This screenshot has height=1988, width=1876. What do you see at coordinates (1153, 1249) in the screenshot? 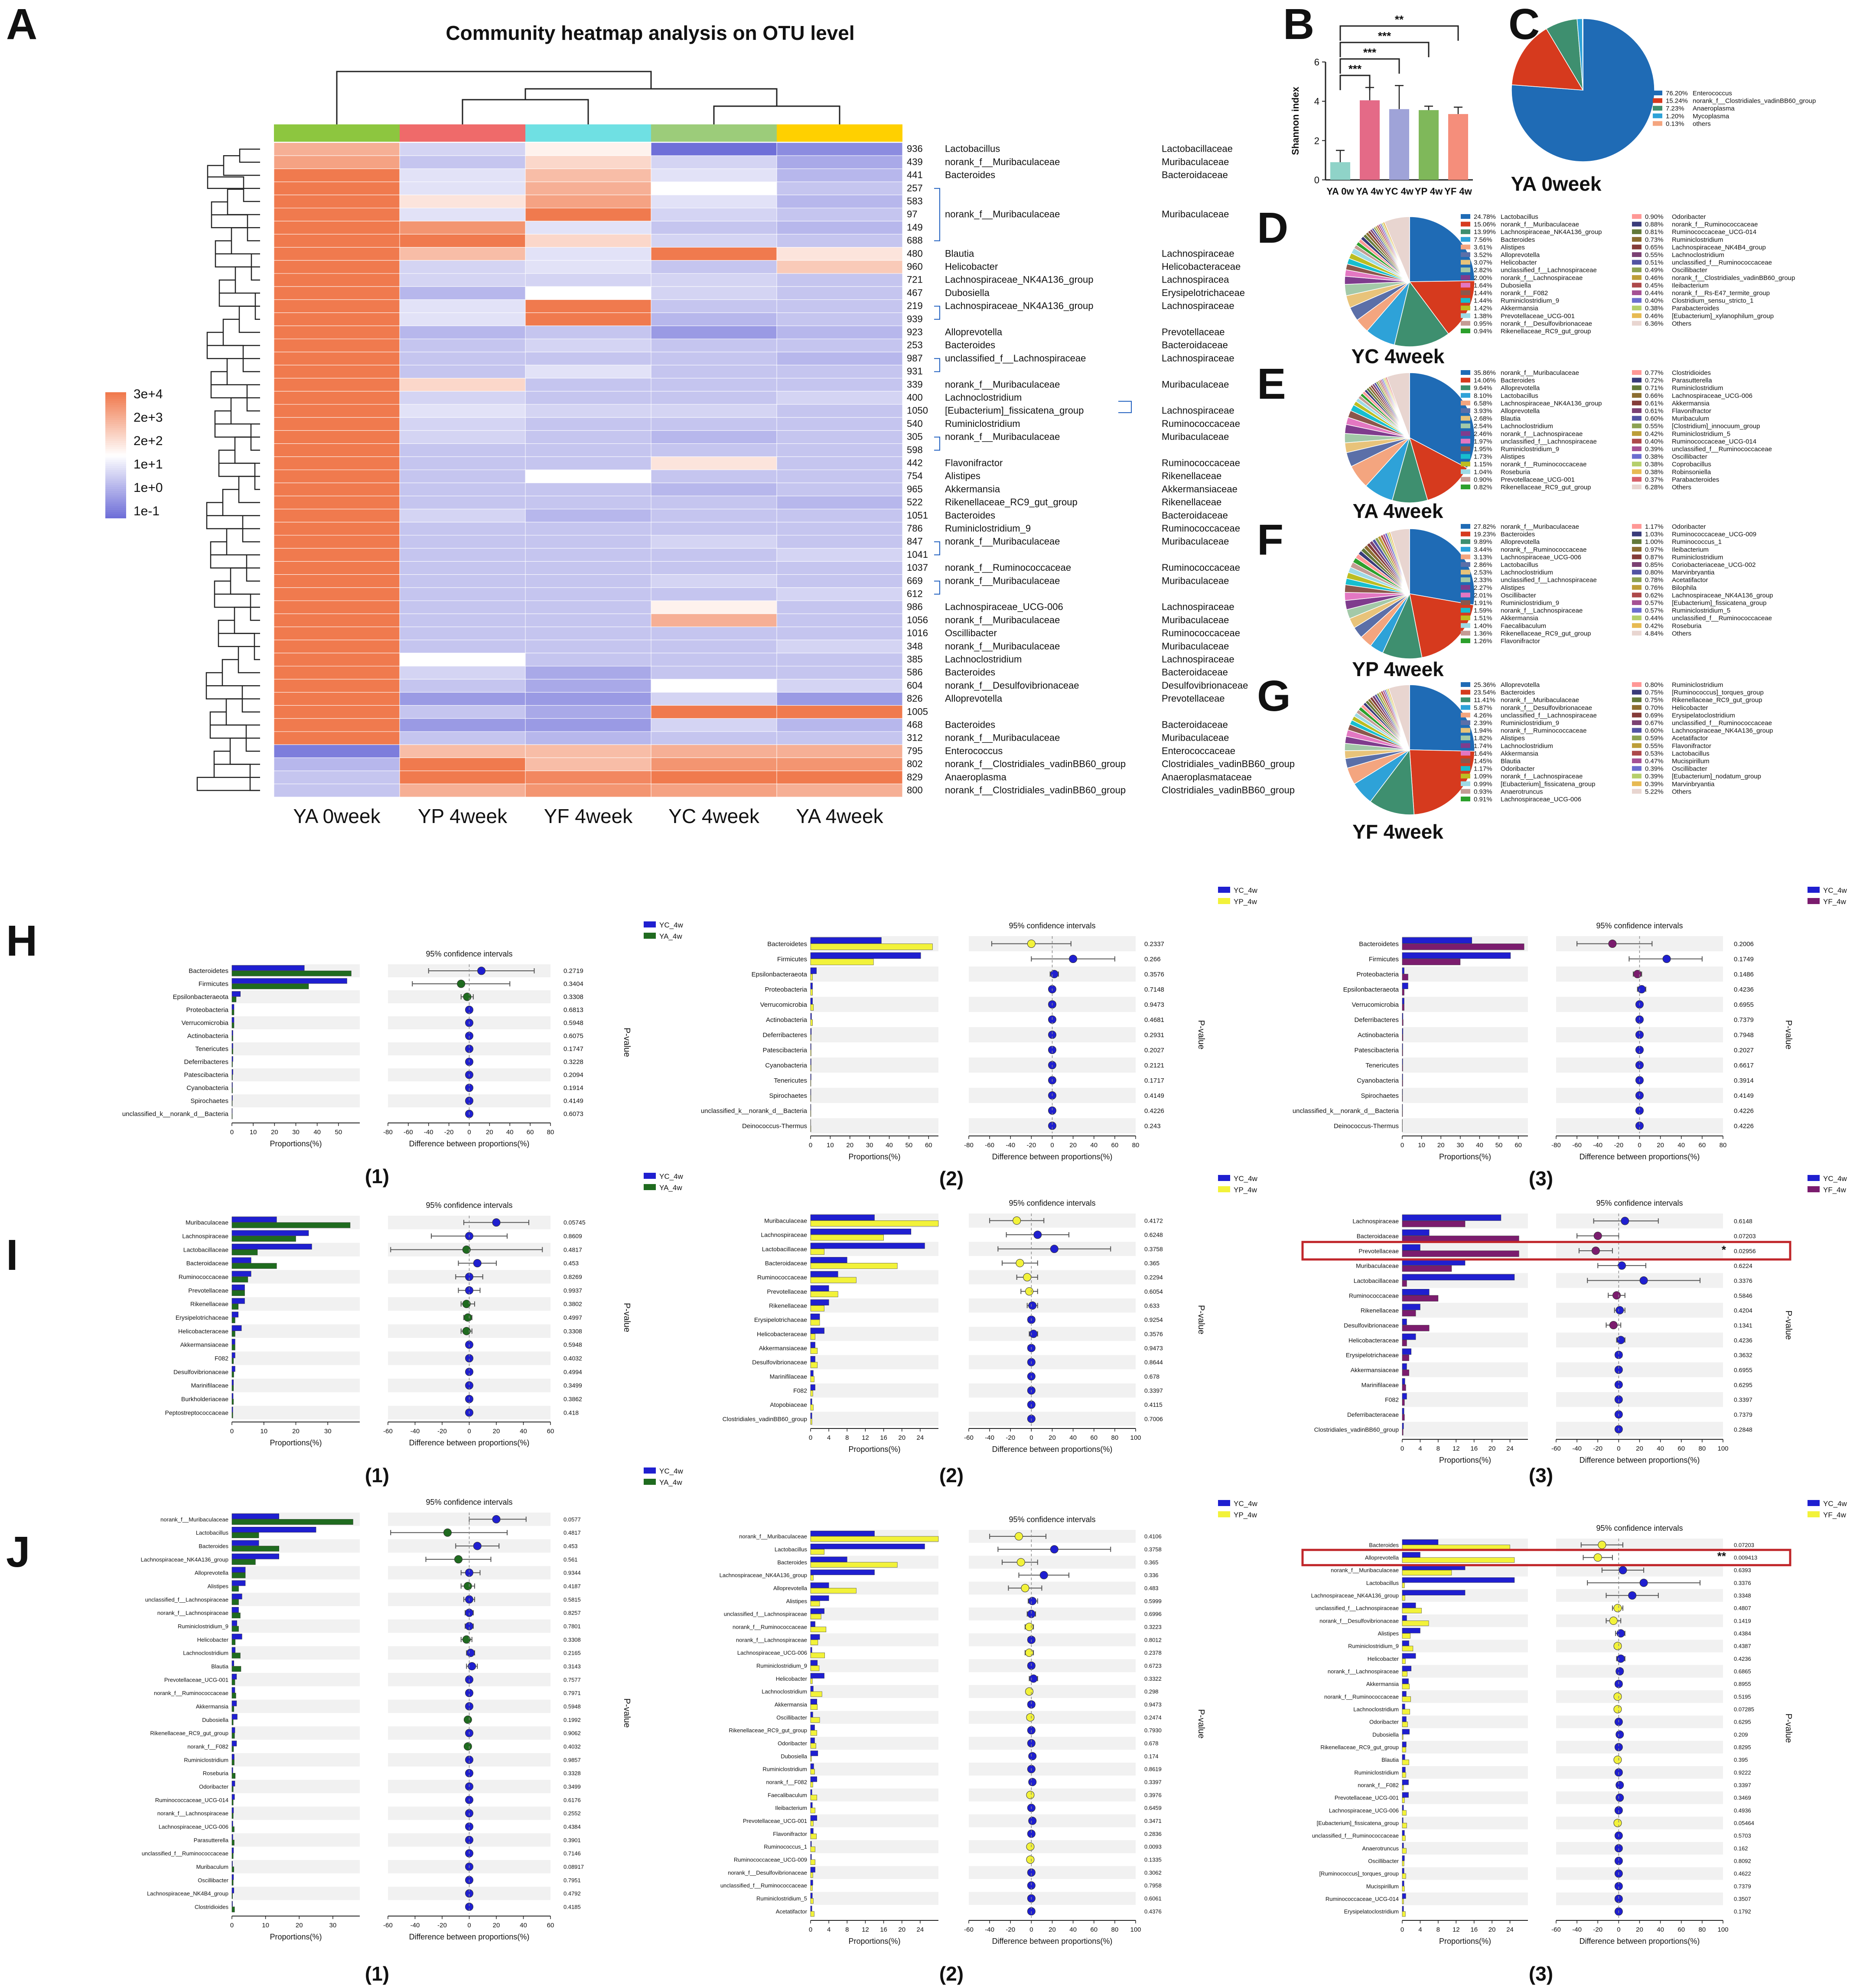
I see `p-value-label: 0.3758` at bounding box center [1153, 1249].